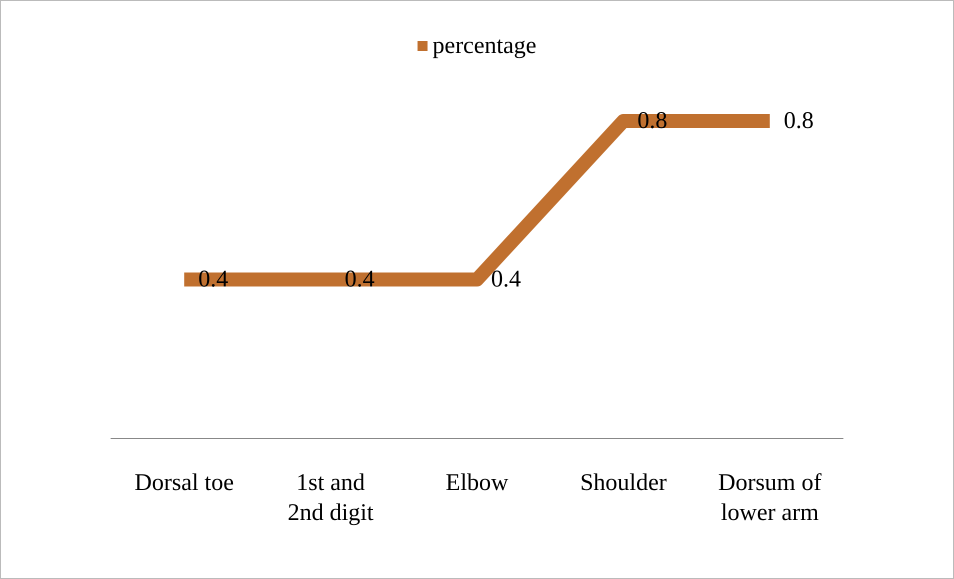 This screenshot has width=954, height=579. I want to click on legend-label: percentage, so click(484, 46).